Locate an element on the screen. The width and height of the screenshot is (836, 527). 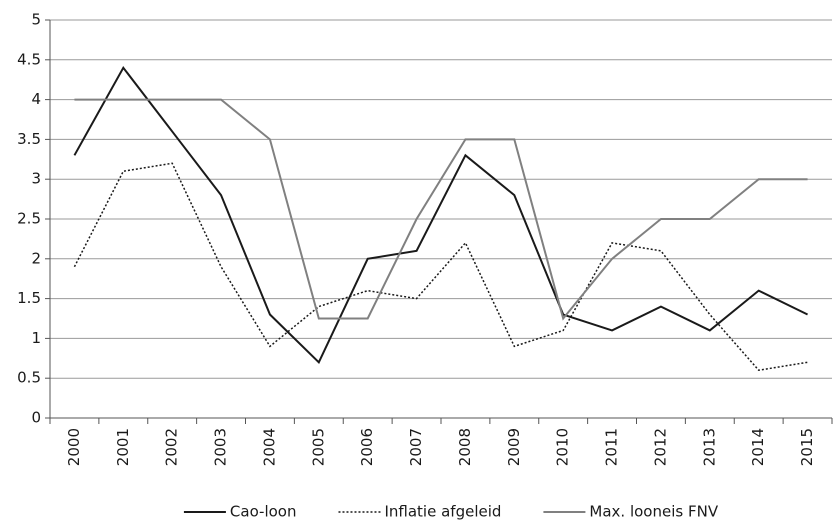
y-tick-label: 5 is located at coordinates (36, 20).